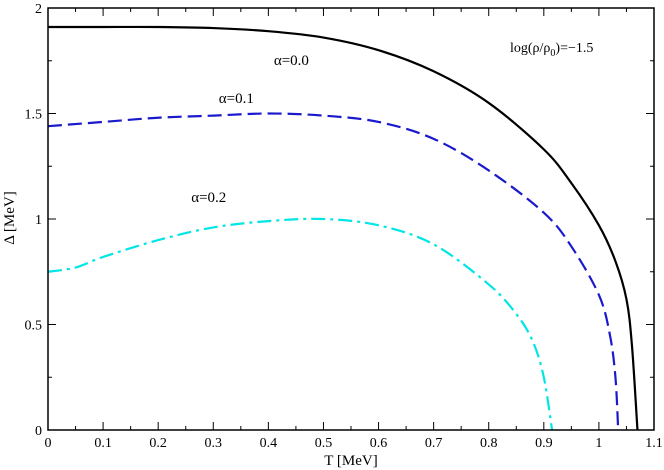 Image resolution: width=664 pixels, height=470 pixels. What do you see at coordinates (236, 99) in the screenshot?
I see `series-label-alpha-1: α=0.1` at bounding box center [236, 99].